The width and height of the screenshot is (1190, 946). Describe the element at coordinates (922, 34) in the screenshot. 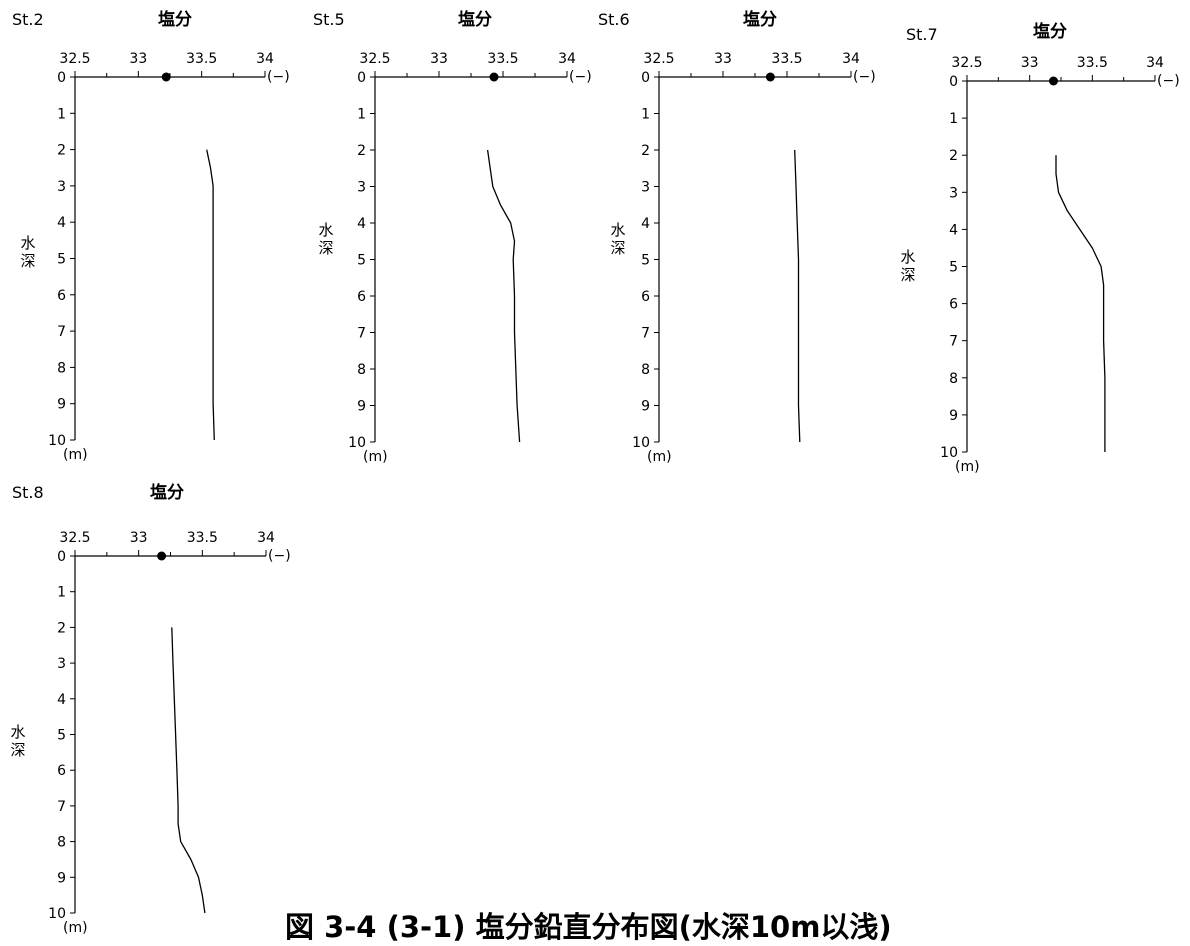

I see `station-label: St.7` at that location.